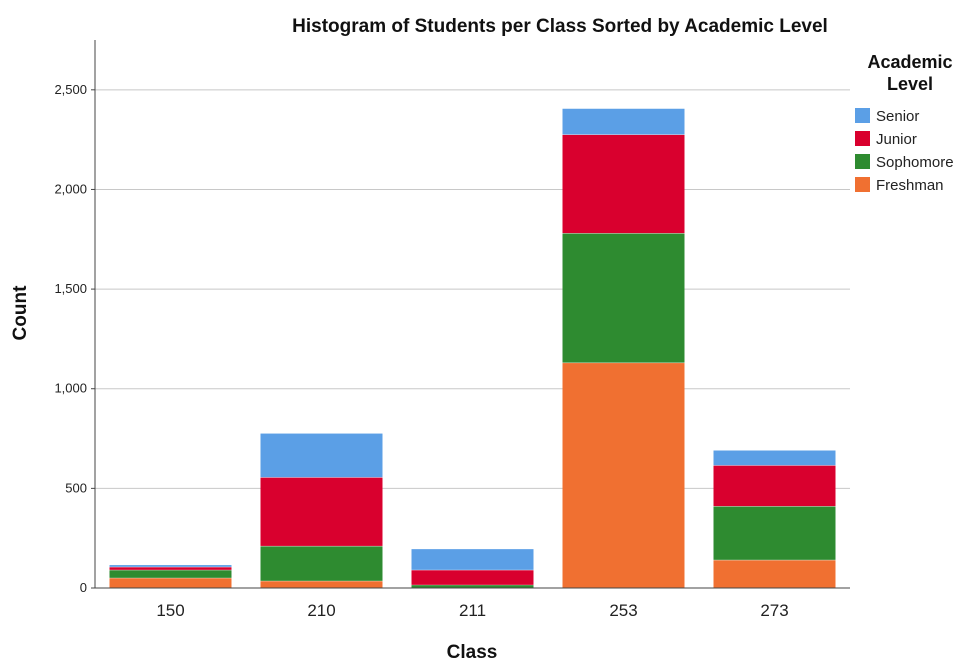 The image size is (966, 665). I want to click on bar-211-junior, so click(472, 578).